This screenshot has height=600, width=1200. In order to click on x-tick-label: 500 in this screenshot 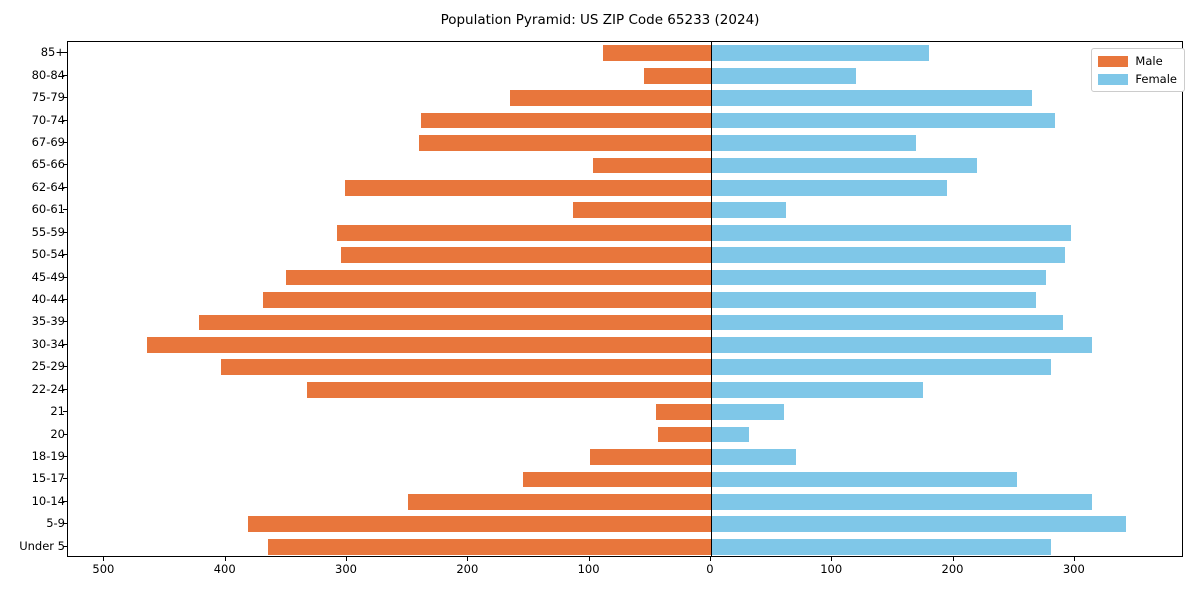, I will do `click(103, 569)`.